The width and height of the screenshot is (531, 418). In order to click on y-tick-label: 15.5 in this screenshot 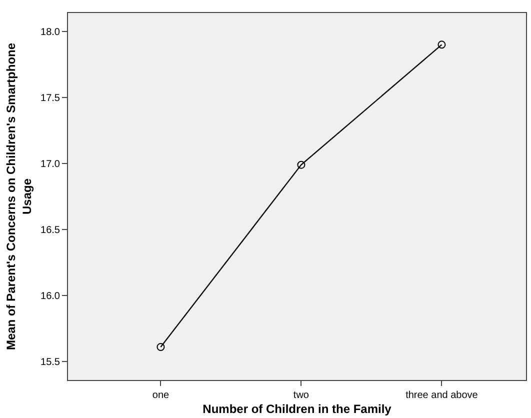, I will do `click(50, 362)`.